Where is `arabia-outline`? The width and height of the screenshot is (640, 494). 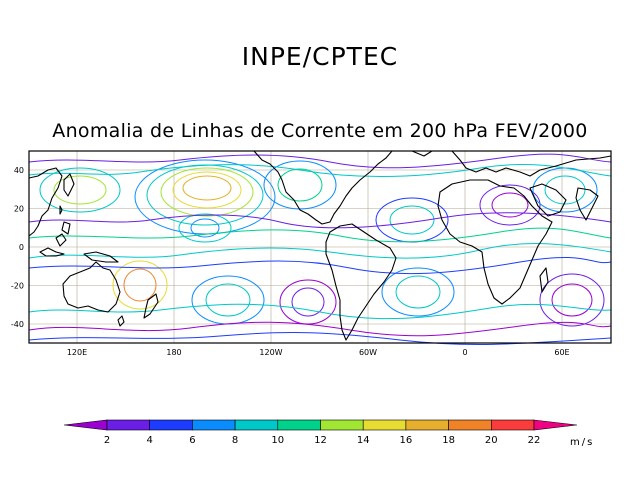 arabia-outline is located at coordinates (548, 200).